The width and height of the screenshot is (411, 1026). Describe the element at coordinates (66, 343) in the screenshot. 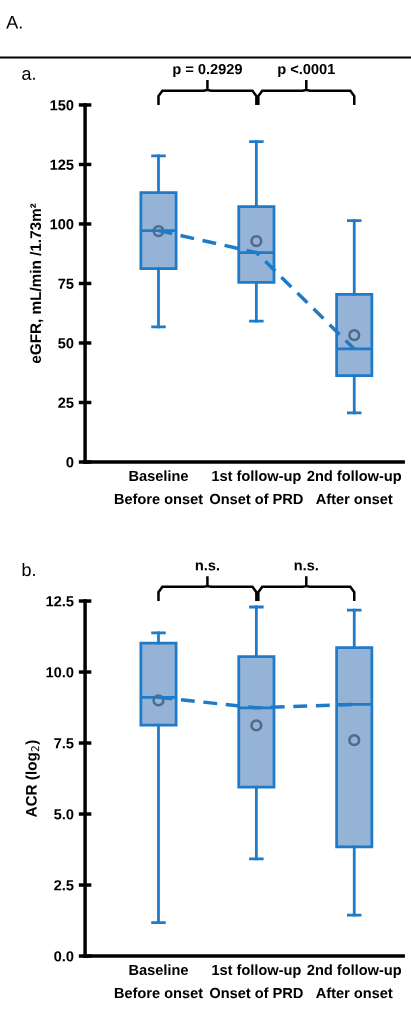

I see `y-tick-label: 50` at that location.